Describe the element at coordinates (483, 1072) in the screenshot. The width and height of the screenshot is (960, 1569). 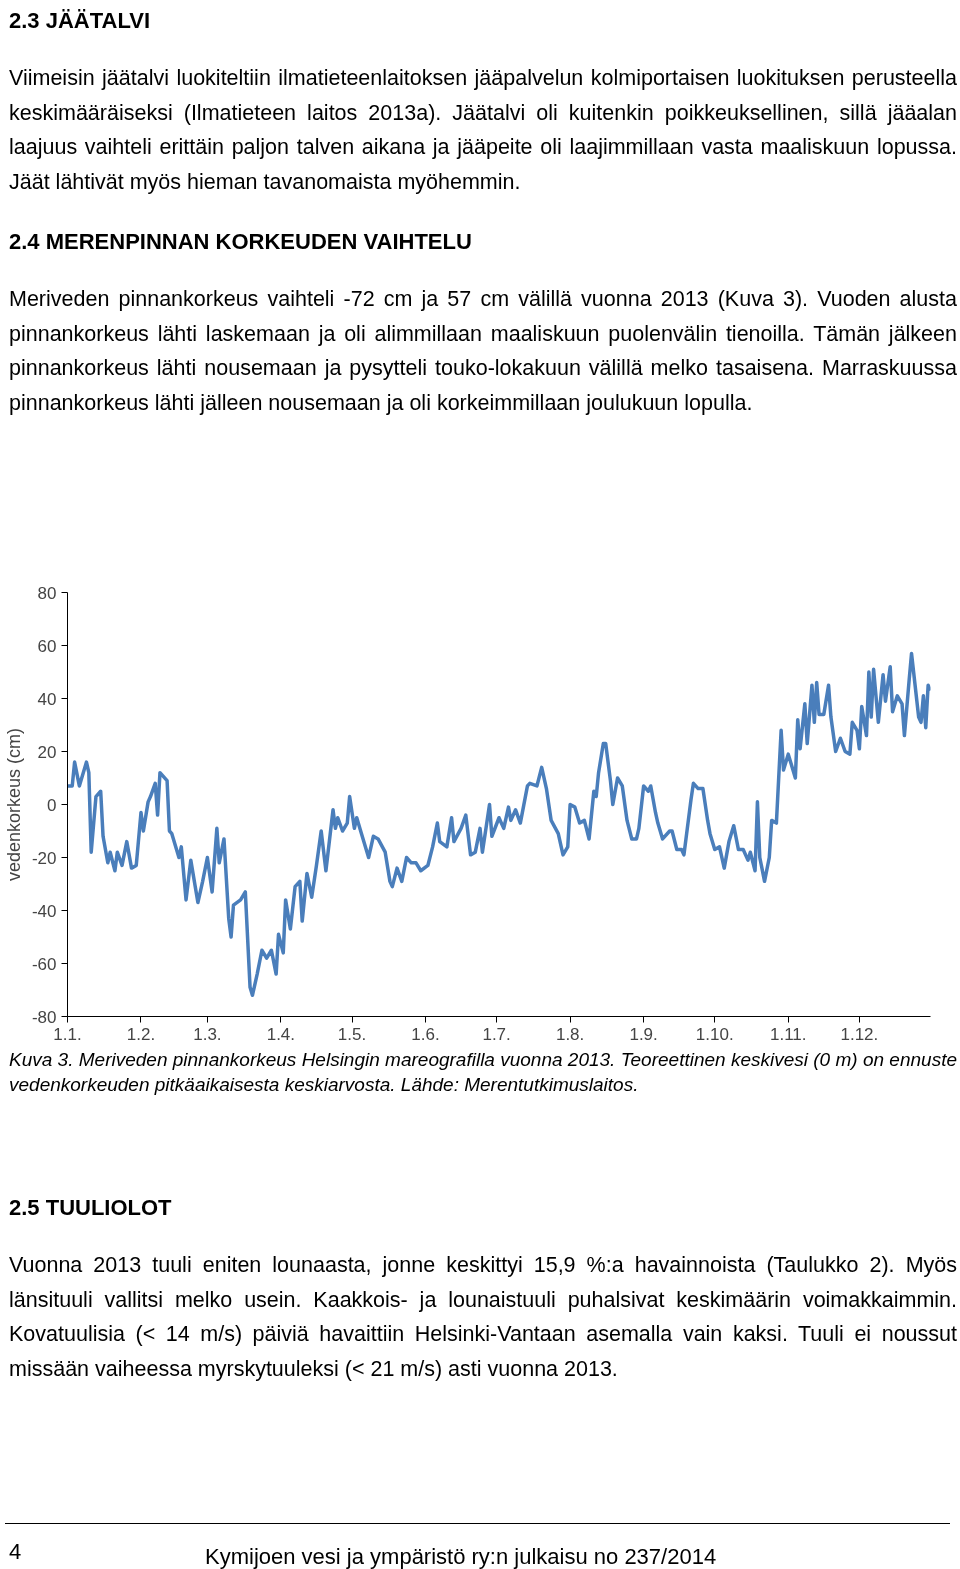
I see `text: Kuva 3. Meriveden pinnankorkeus Helsingin mareografilla vuonna 2013. Teoreettinen keskivesi (0 m) on ennuste vedenkorkeuden pitkäaikaisesta keskiarvosta. Lähde: Merentutkimuslaitos.` at that location.